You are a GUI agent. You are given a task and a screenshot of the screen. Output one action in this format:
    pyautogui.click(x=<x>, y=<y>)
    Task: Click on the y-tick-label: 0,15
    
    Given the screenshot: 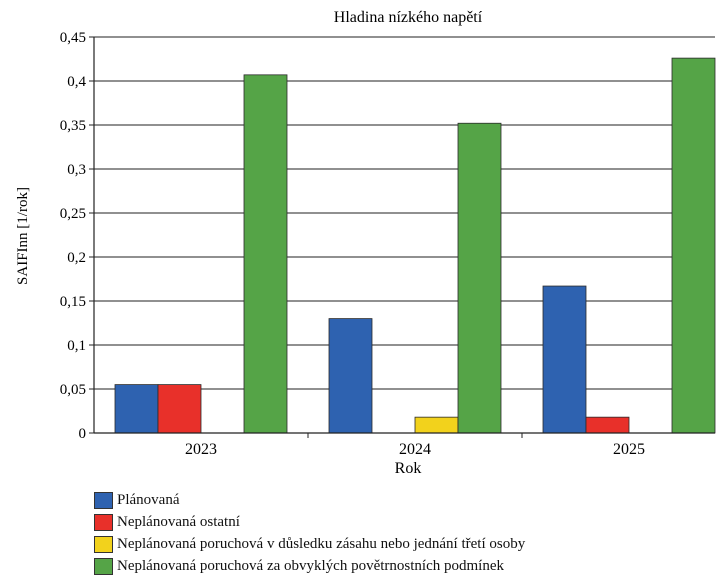 What is the action you would take?
    pyautogui.click(x=73, y=302)
    